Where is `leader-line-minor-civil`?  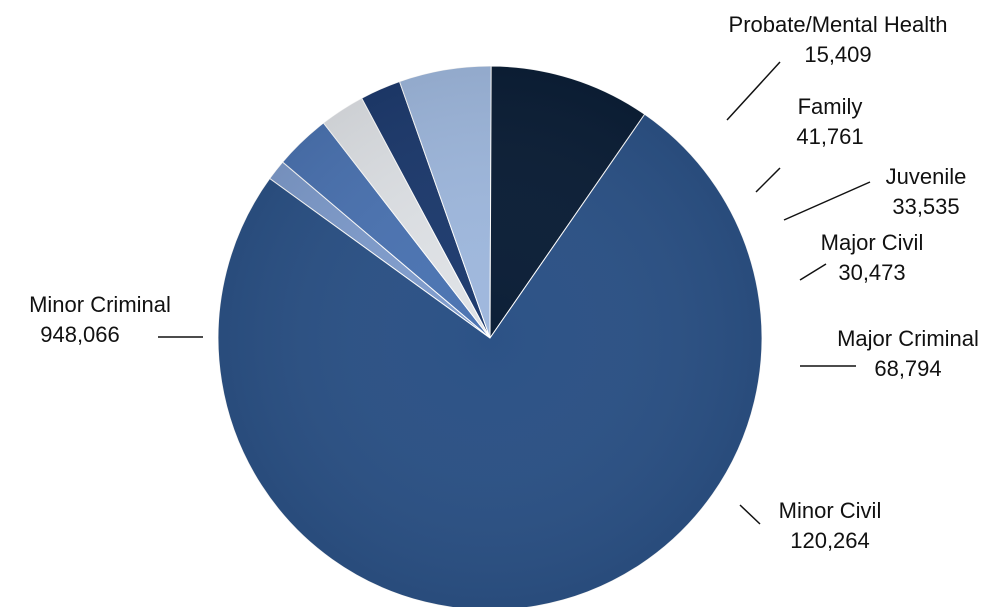
leader-line-minor-civil is located at coordinates (750, 514).